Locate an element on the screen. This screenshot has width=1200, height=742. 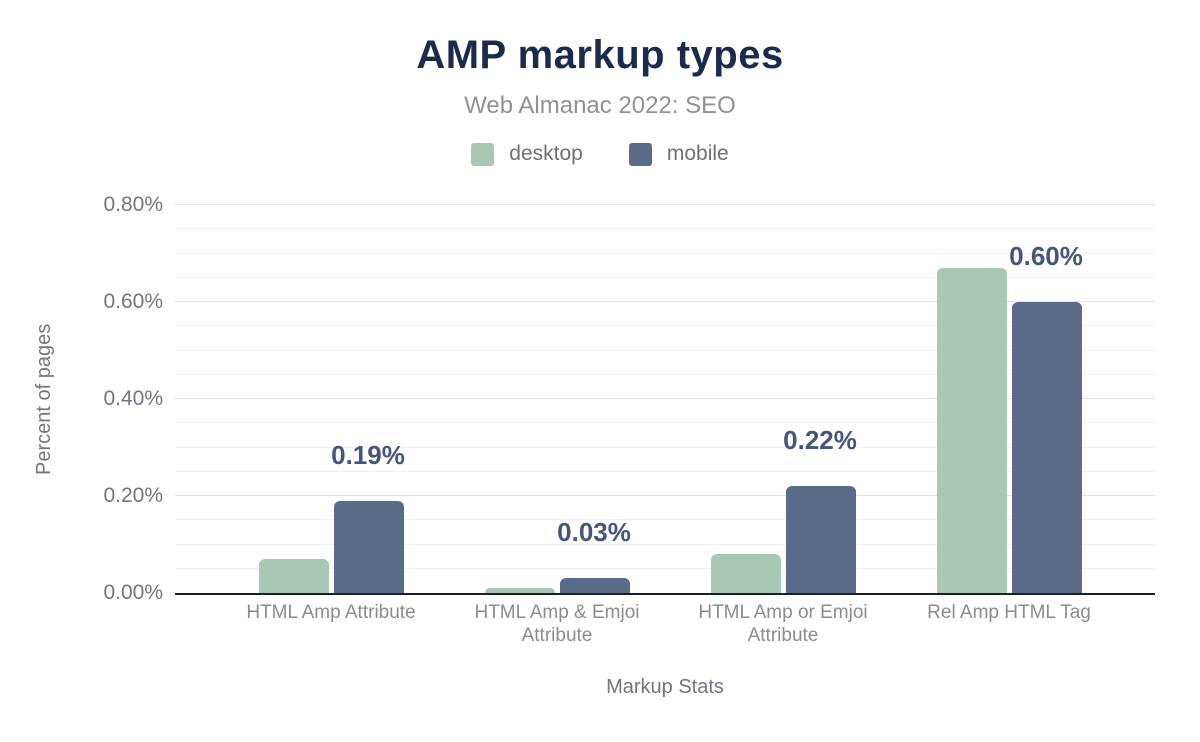
x-category-label: Rel Amp HTML Tag is located at coordinates (1009, 625).